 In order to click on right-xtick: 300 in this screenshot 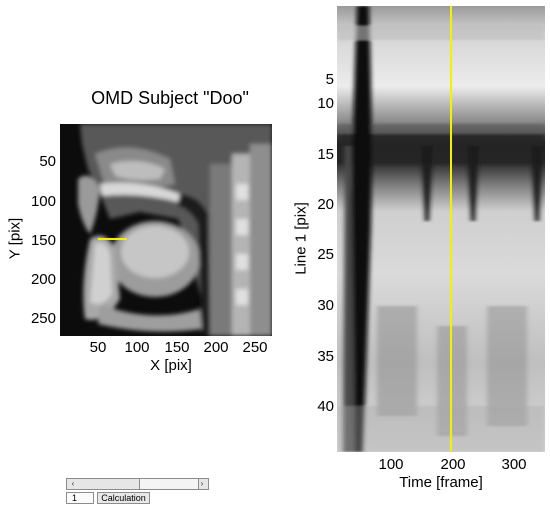, I will do `click(514, 464)`.